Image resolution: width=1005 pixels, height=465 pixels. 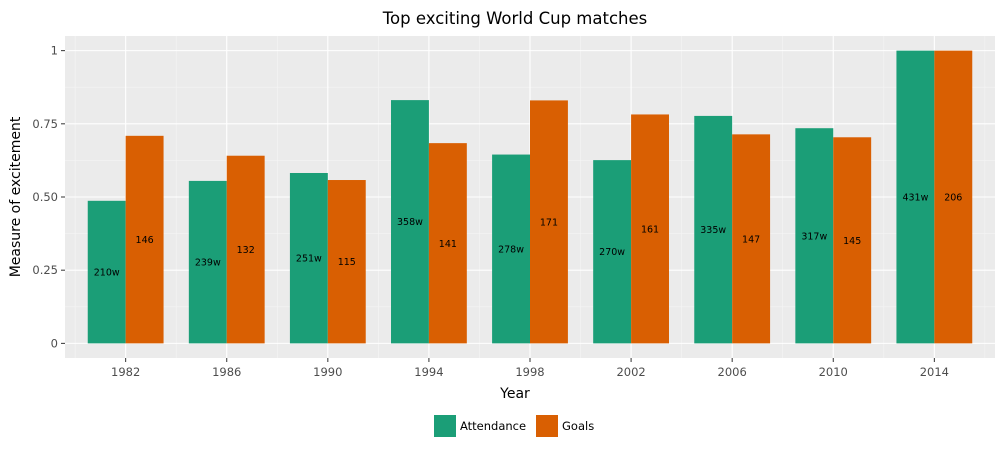 I want to click on bar-label-goals: 145, so click(x=852, y=241).